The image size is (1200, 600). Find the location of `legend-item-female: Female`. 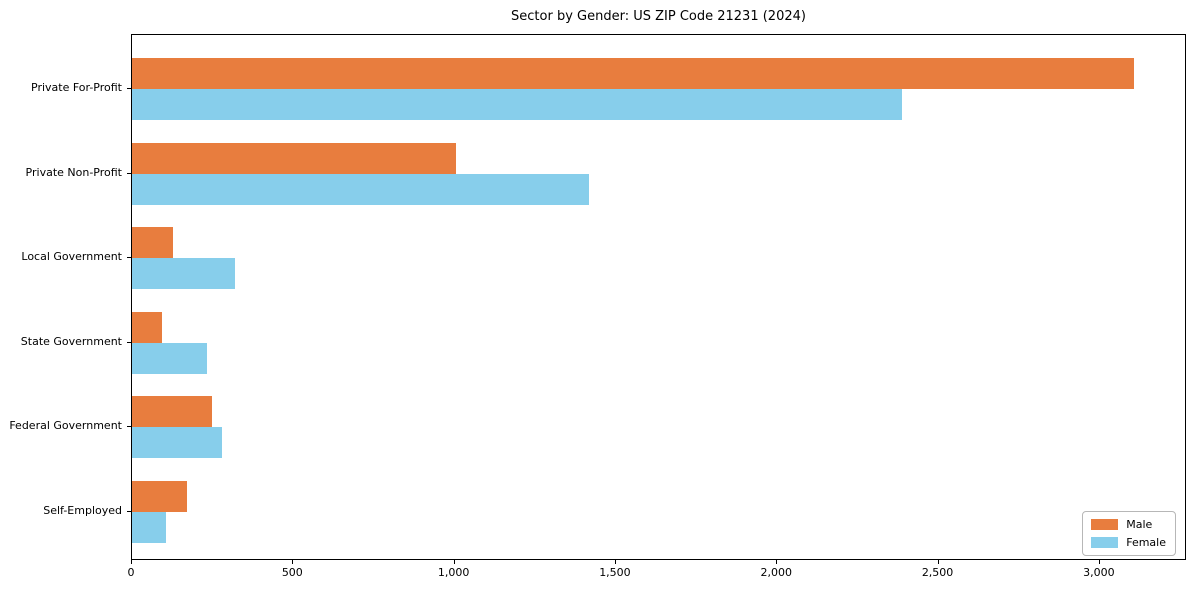

legend-item-female: Female is located at coordinates (1128, 542).